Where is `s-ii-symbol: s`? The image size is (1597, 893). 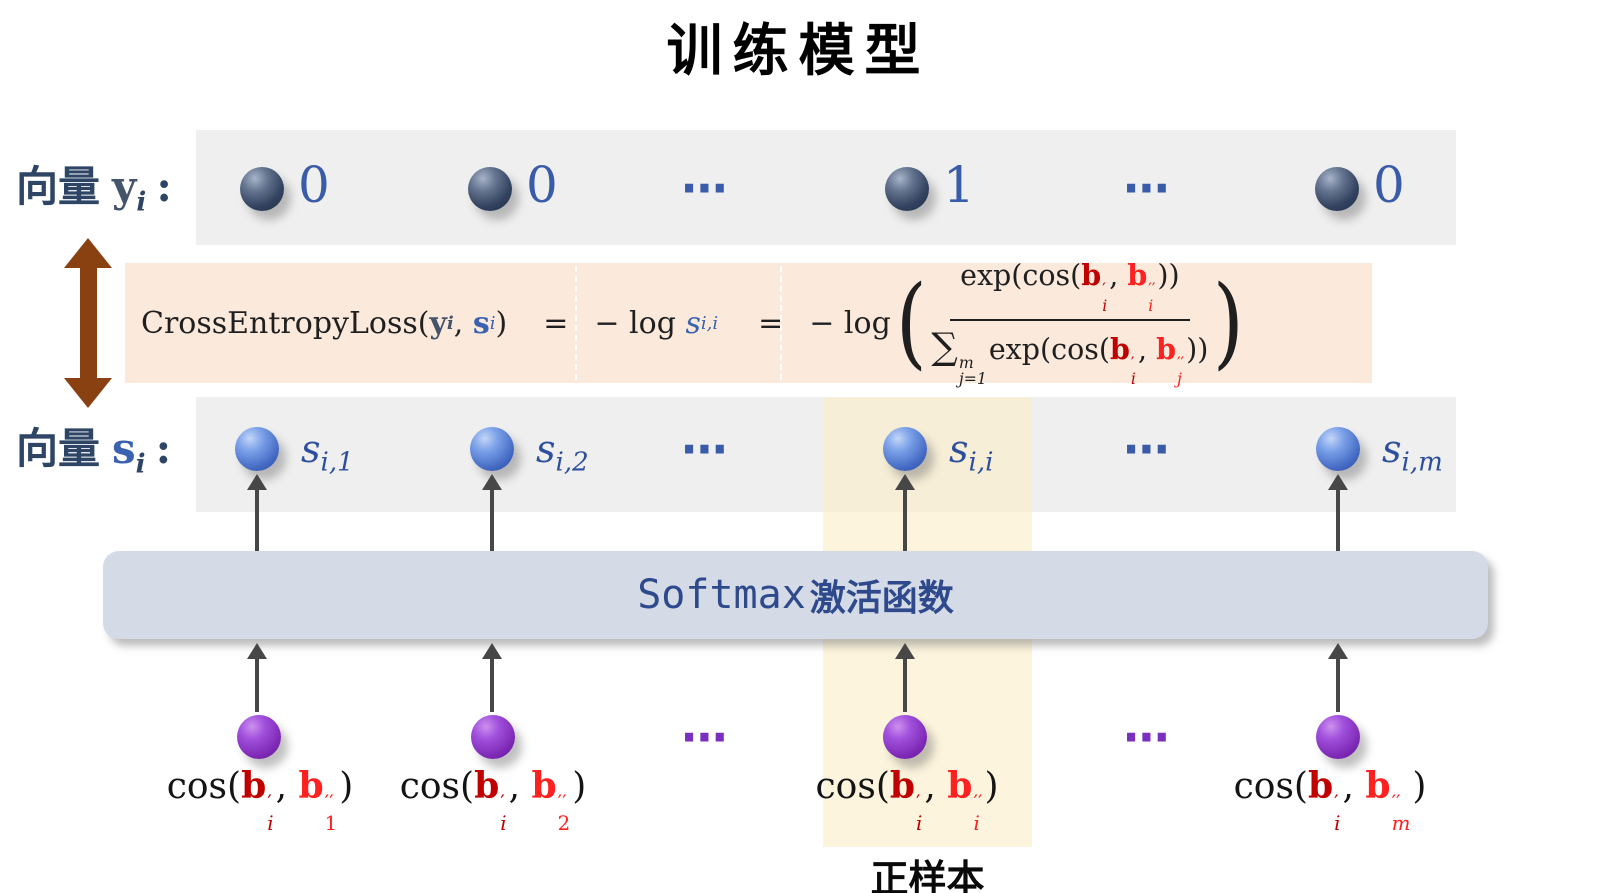
s-ii-symbol: s is located at coordinates (693, 323).